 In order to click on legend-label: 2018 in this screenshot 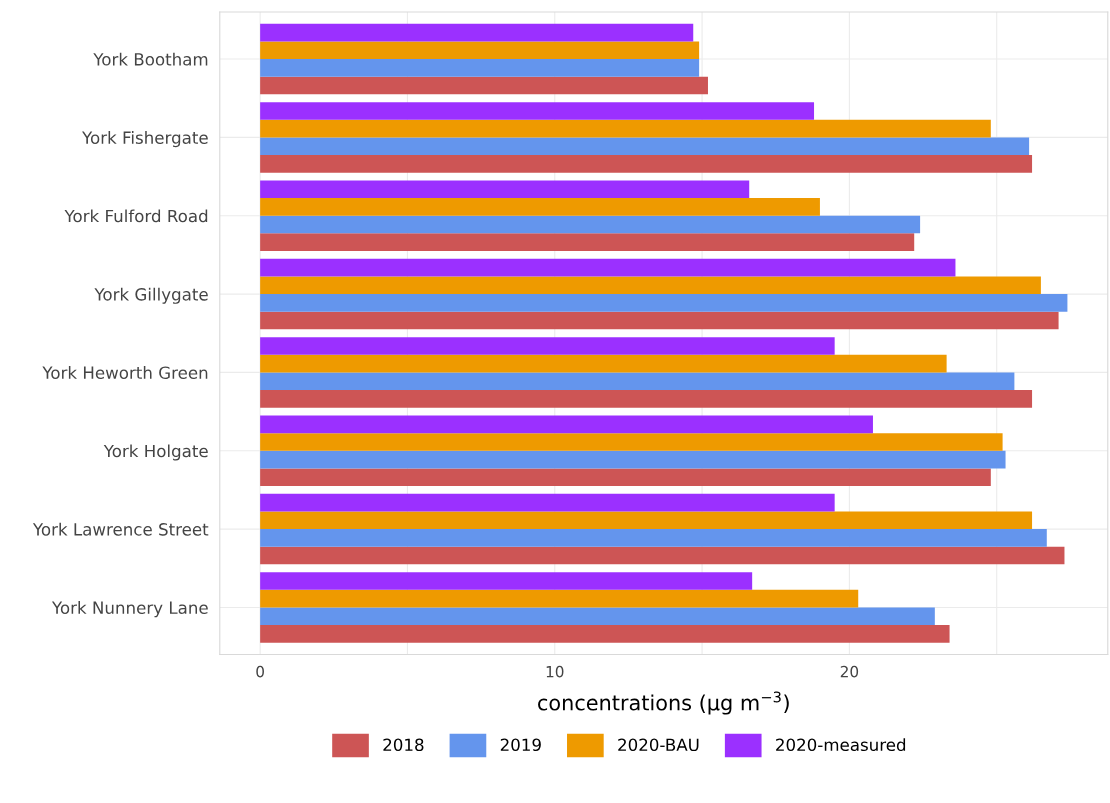, I will do `click(403, 745)`.